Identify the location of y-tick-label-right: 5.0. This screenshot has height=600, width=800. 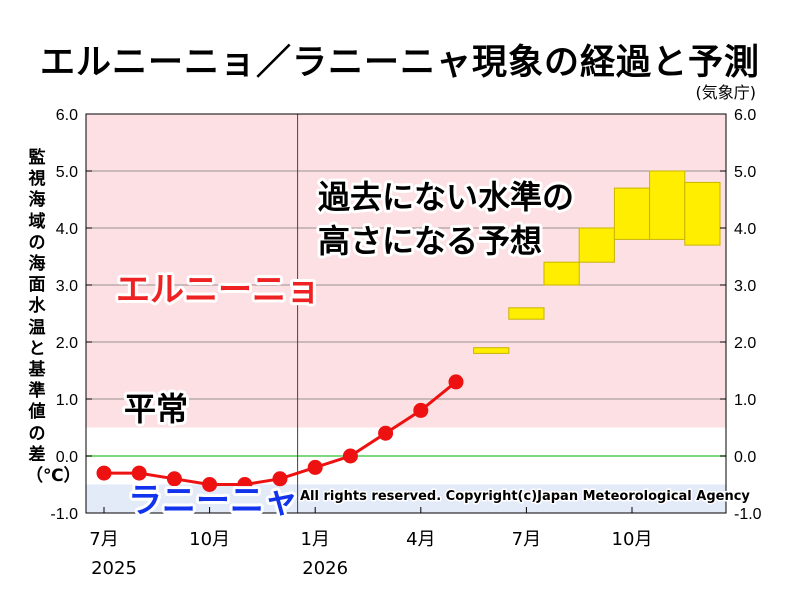
(745, 172).